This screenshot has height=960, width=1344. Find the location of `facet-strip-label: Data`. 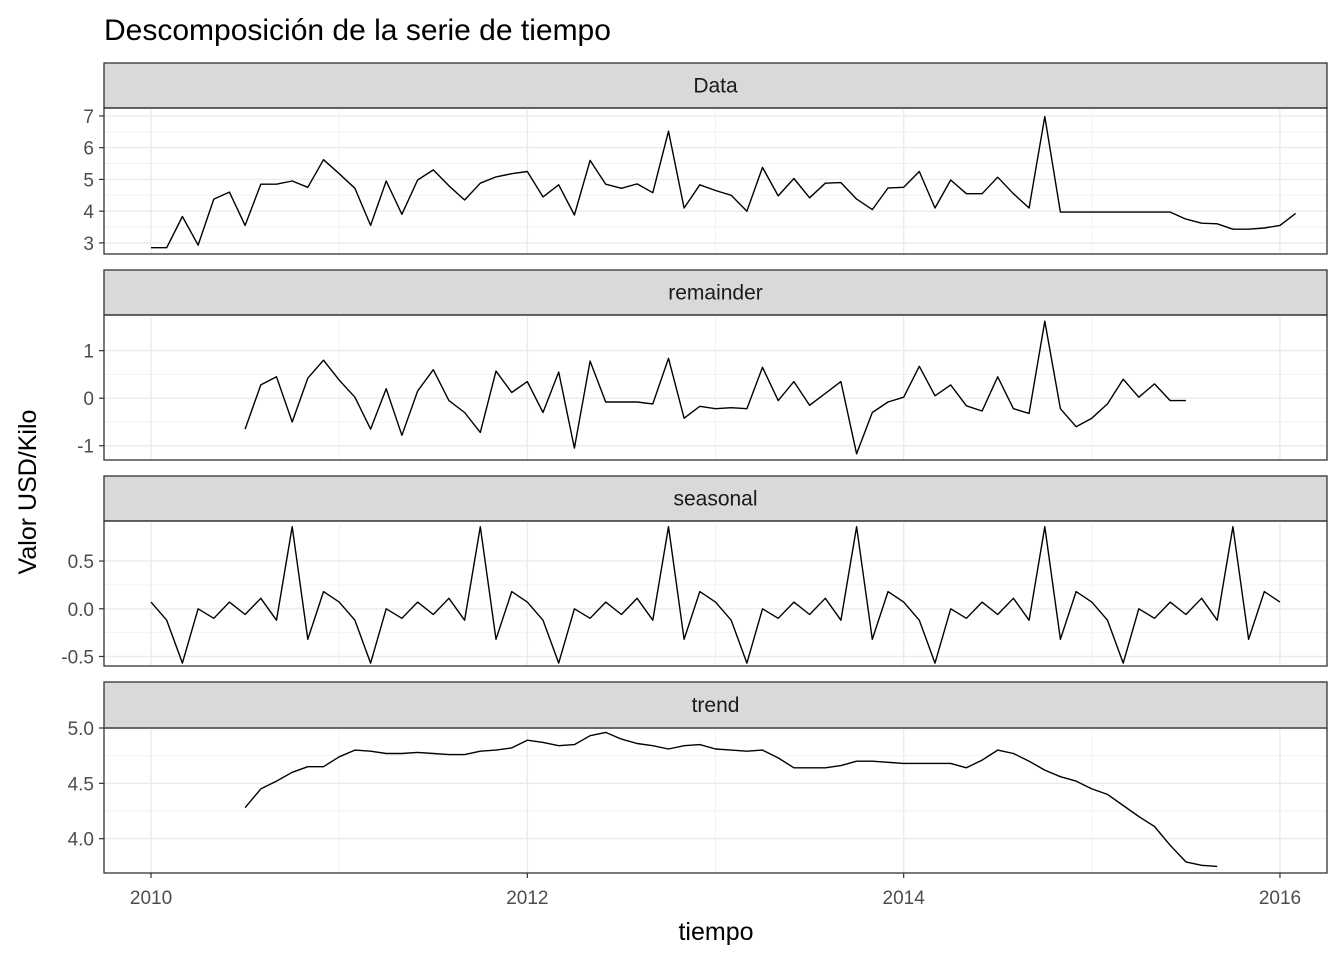

facet-strip-label: Data is located at coordinates (715, 86).